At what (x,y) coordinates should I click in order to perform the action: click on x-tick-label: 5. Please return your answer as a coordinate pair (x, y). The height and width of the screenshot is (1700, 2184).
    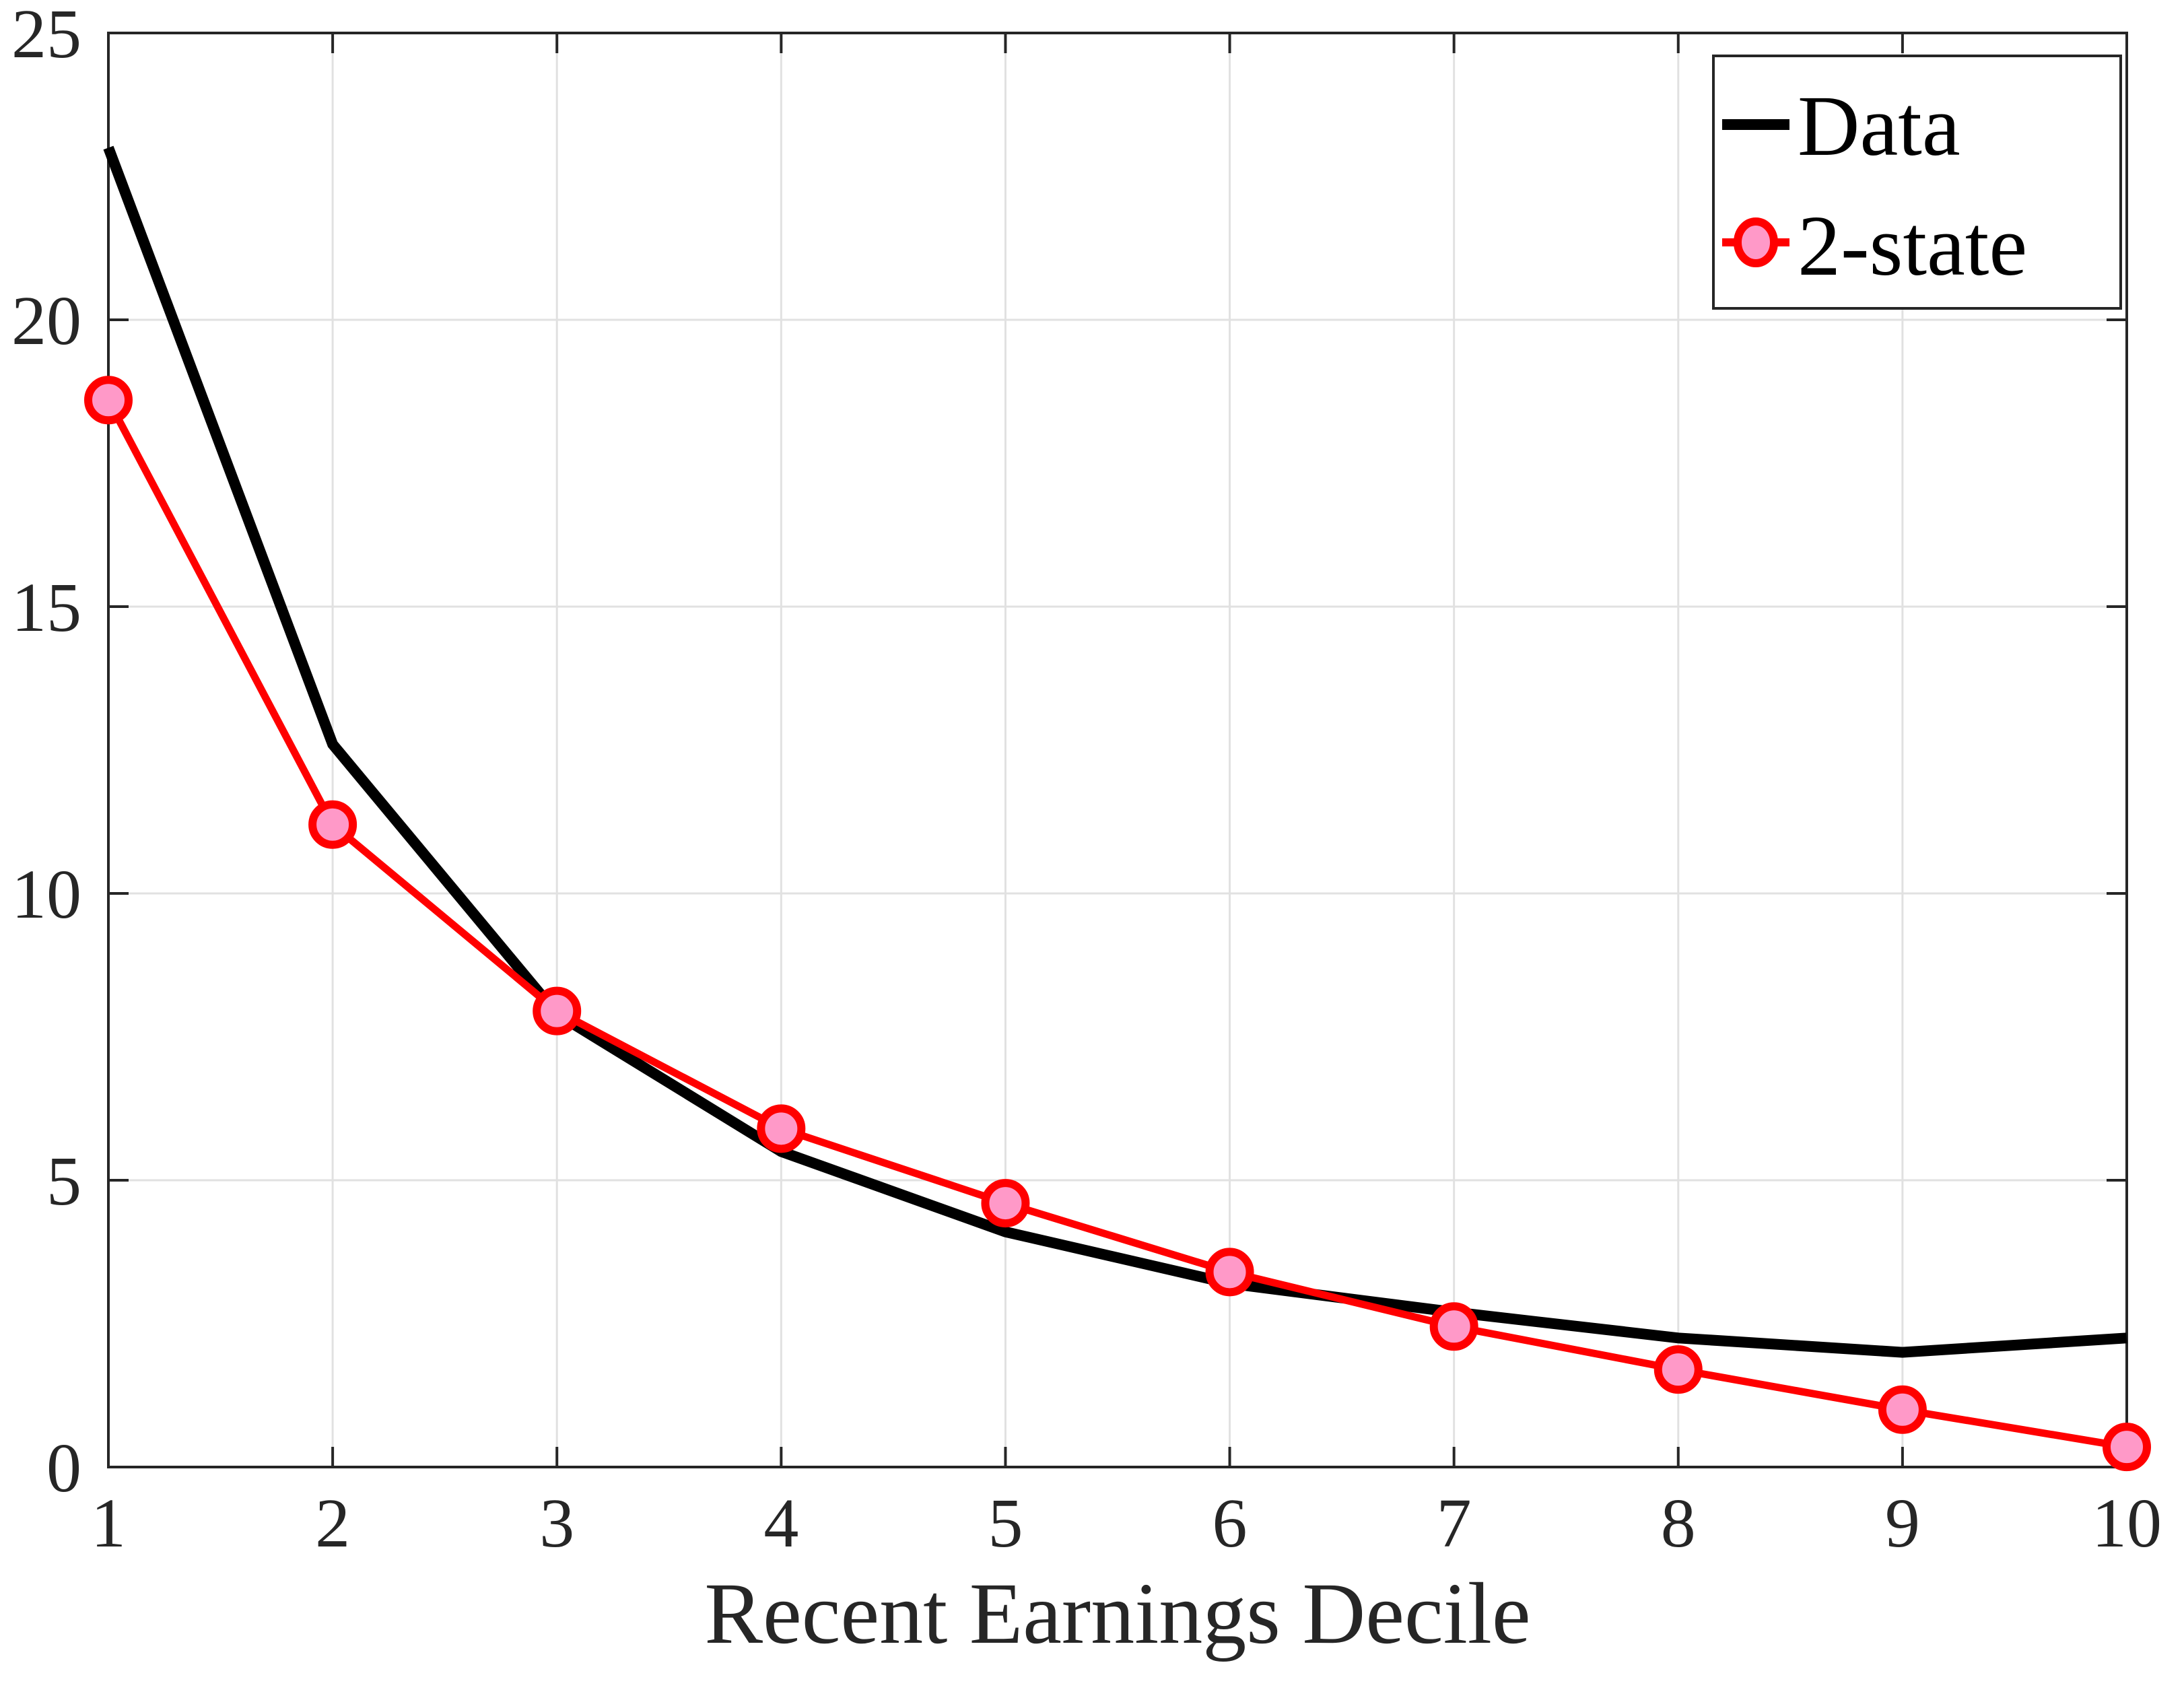
    Looking at the image, I should click on (1005, 1524).